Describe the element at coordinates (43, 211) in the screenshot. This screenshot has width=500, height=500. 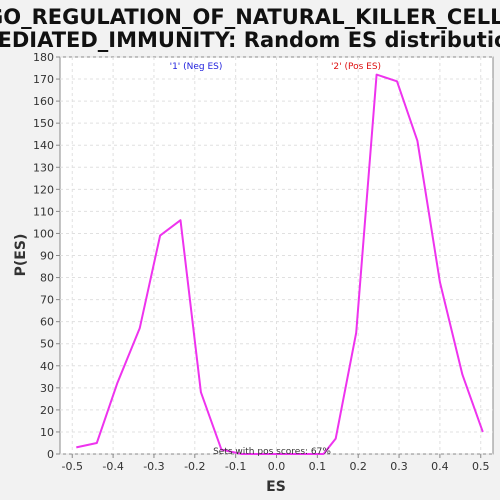
I see `y-tick-label: 110` at that location.